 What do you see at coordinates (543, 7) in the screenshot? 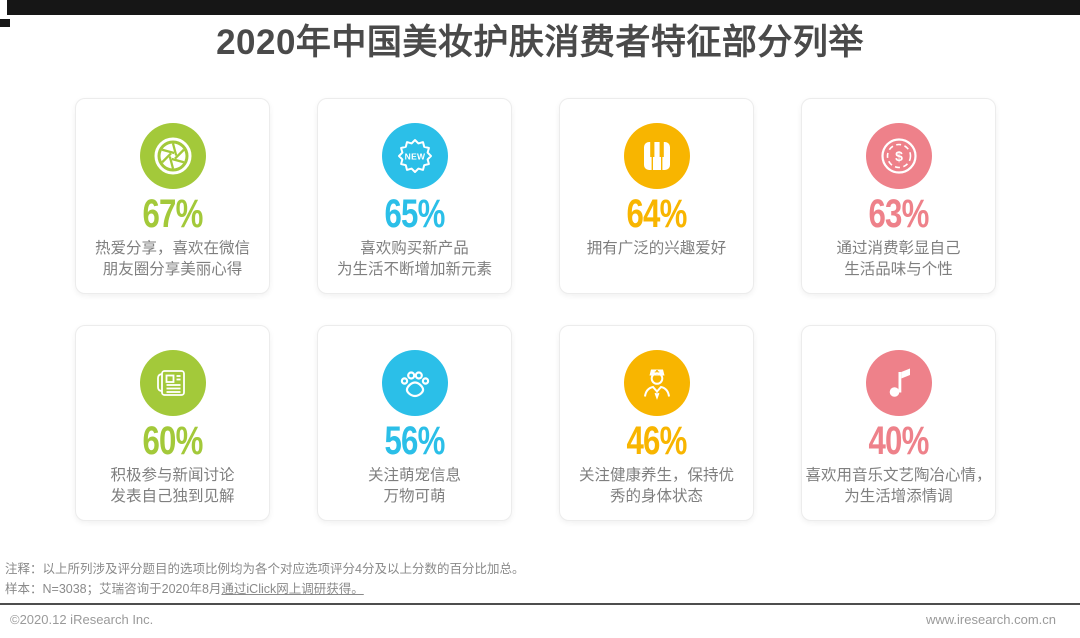
I see `top-black-bar` at bounding box center [543, 7].